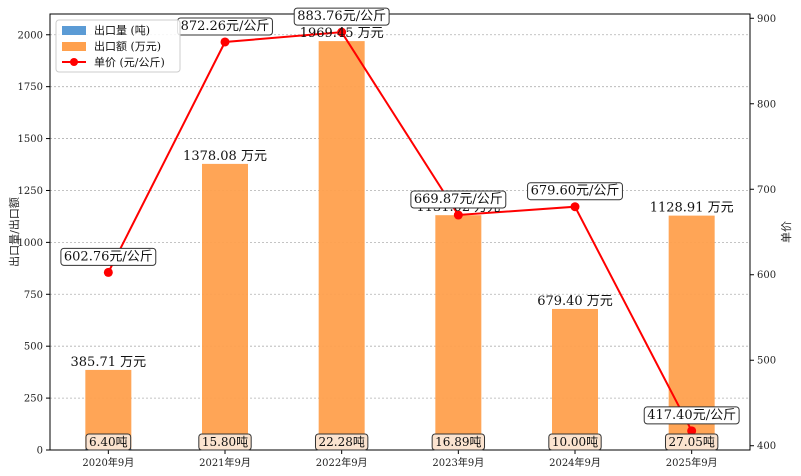 The image size is (801, 476). I want to click on y2-tick-label: 600, so click(766, 275).